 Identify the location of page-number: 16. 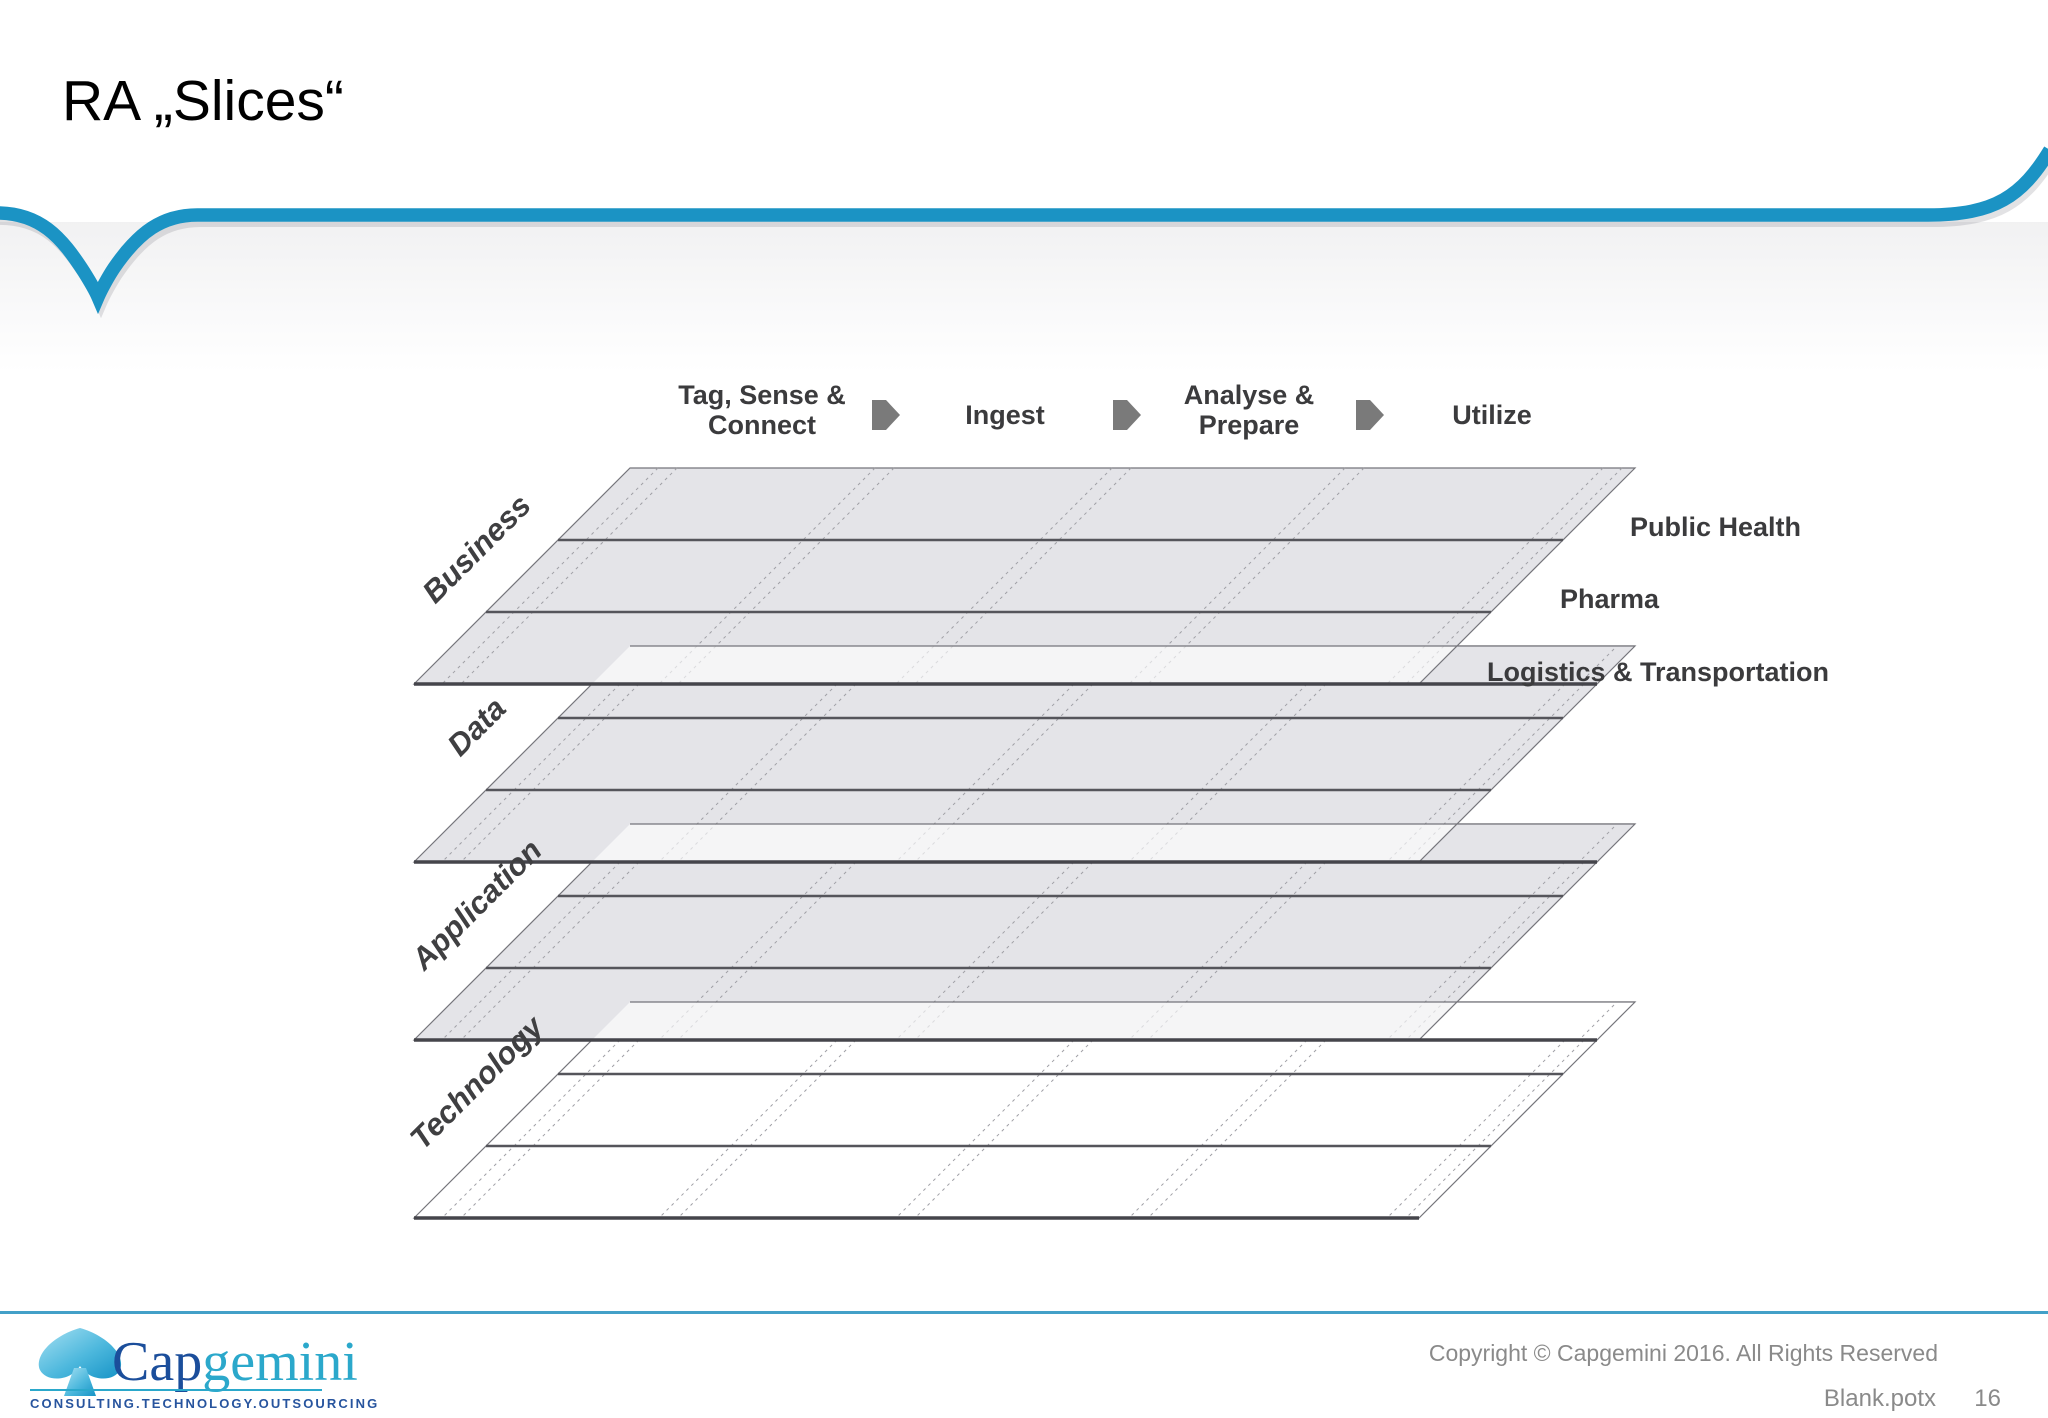
(1987, 1398).